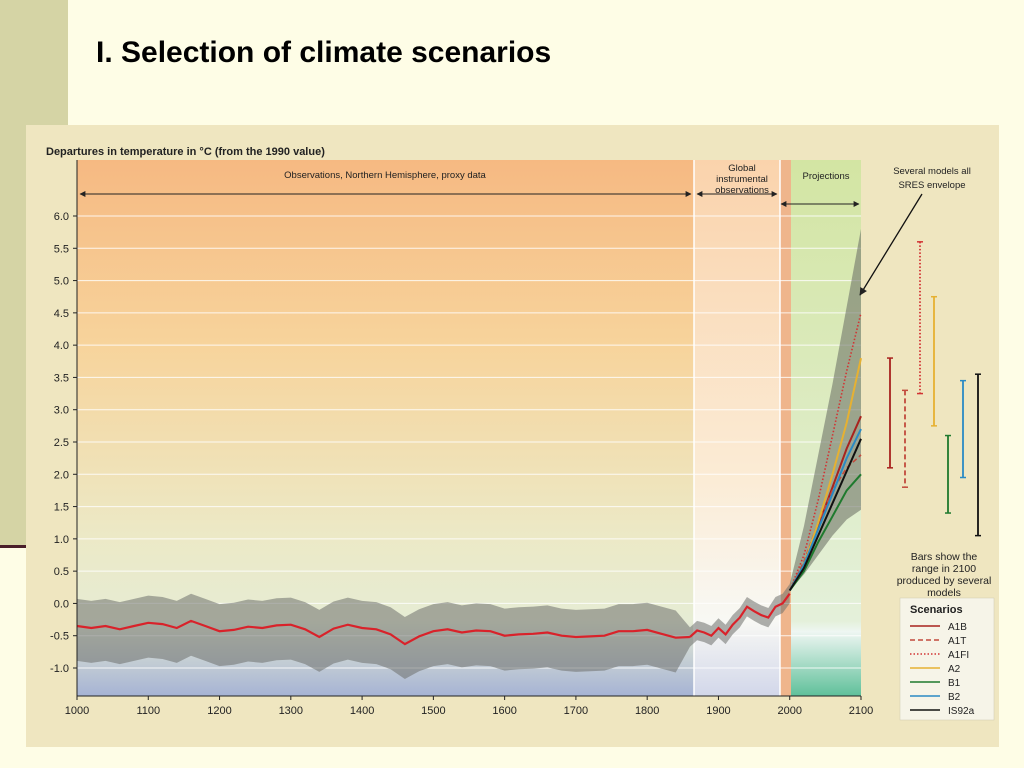 This screenshot has width=1024, height=768. Describe the element at coordinates (936, 610) in the screenshot. I see `legend-title: Scenarios` at that location.